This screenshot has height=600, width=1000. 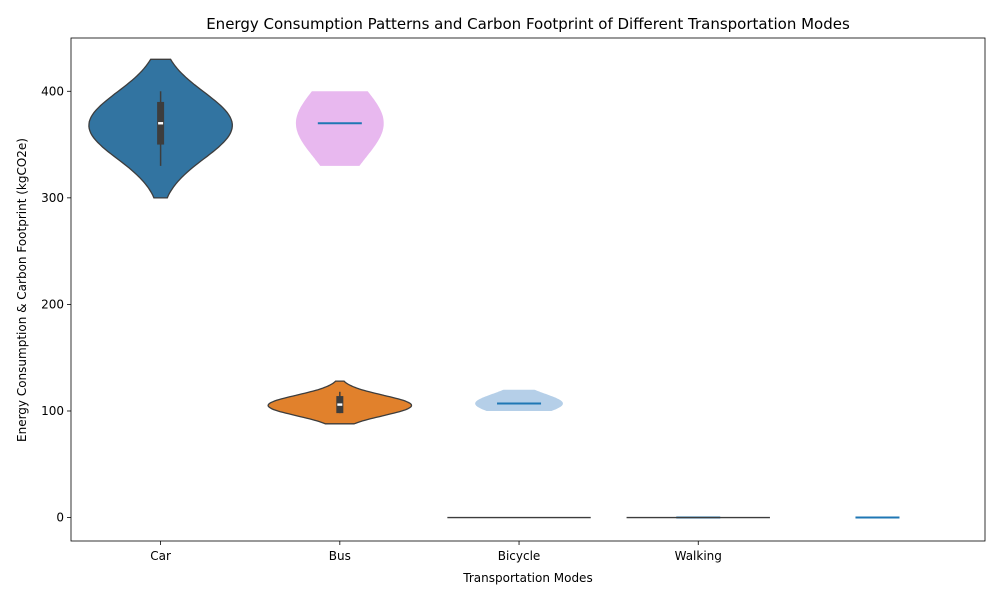 I want to click on violin-median-bus, so click(x=340, y=404).